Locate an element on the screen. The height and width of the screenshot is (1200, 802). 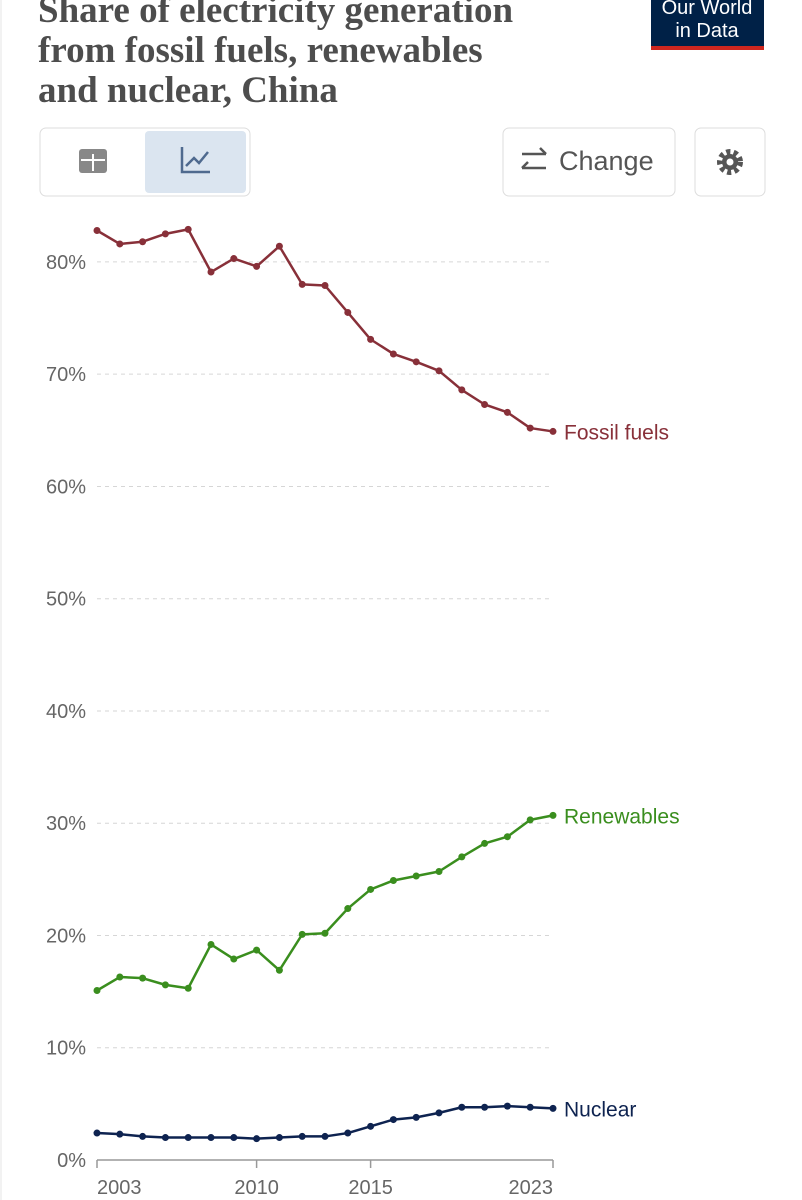
logo-box is located at coordinates (707, 24).